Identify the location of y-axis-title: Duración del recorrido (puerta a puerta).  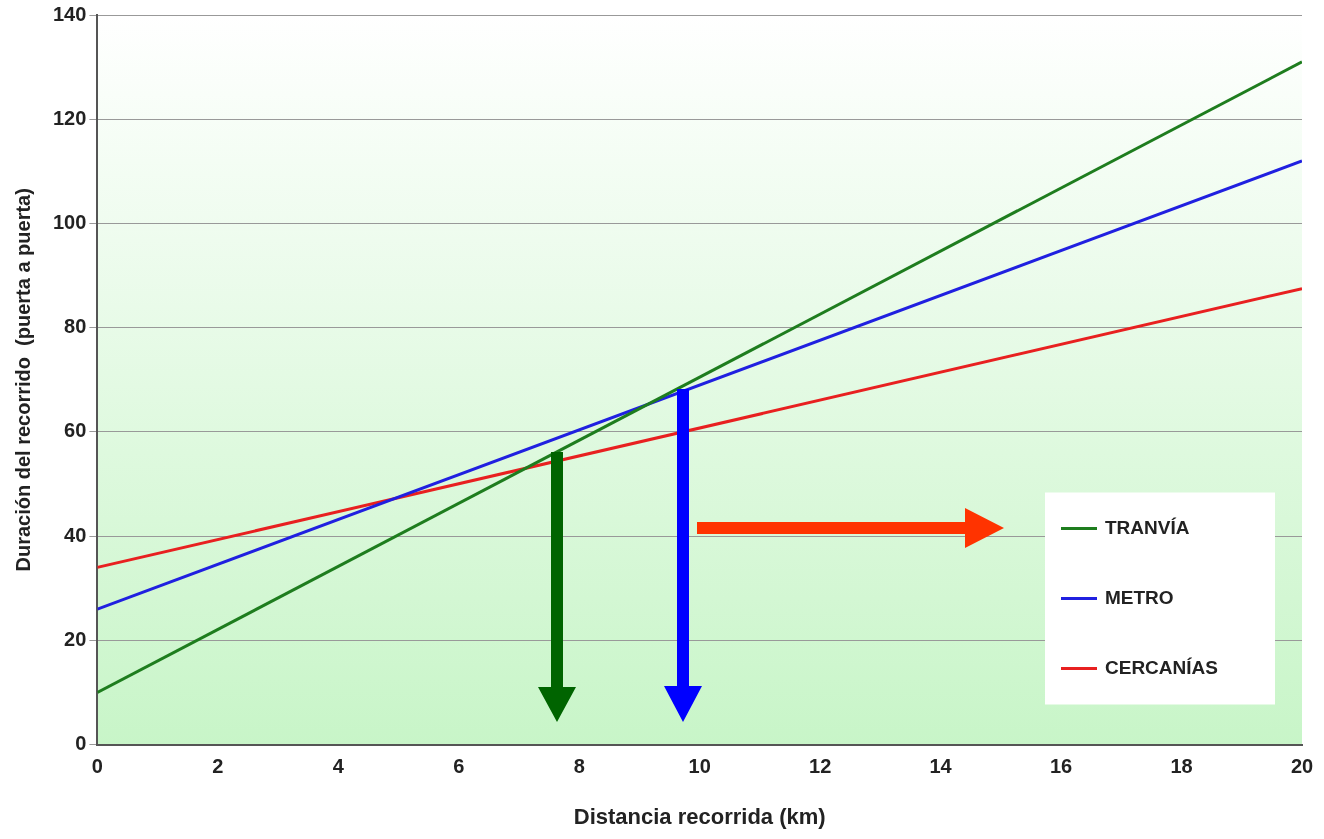
(22, 380).